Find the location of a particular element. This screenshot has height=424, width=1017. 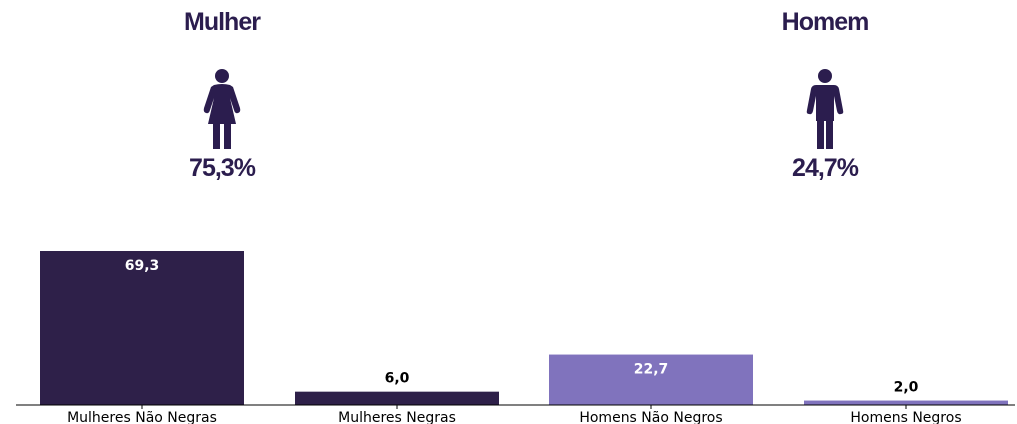

male-percent: 24,7% is located at coordinates (825, 168).